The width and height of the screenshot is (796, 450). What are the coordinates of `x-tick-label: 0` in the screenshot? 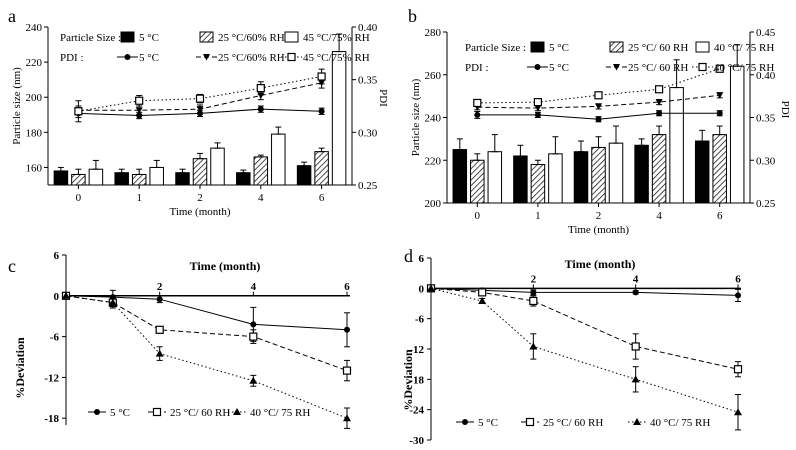 It's located at (478, 216).